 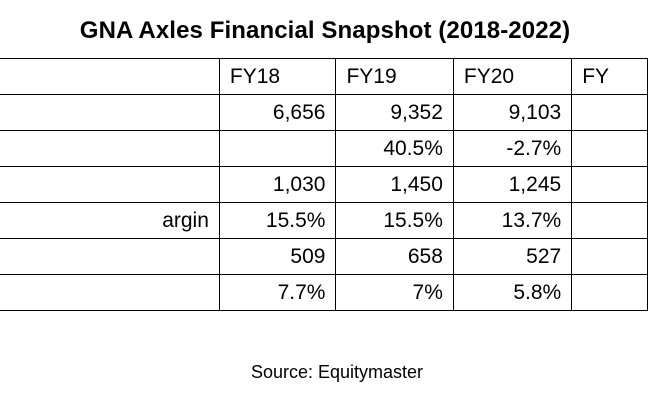 I want to click on table-row: 7.7% 7% 5.8%, so click(x=324, y=292).